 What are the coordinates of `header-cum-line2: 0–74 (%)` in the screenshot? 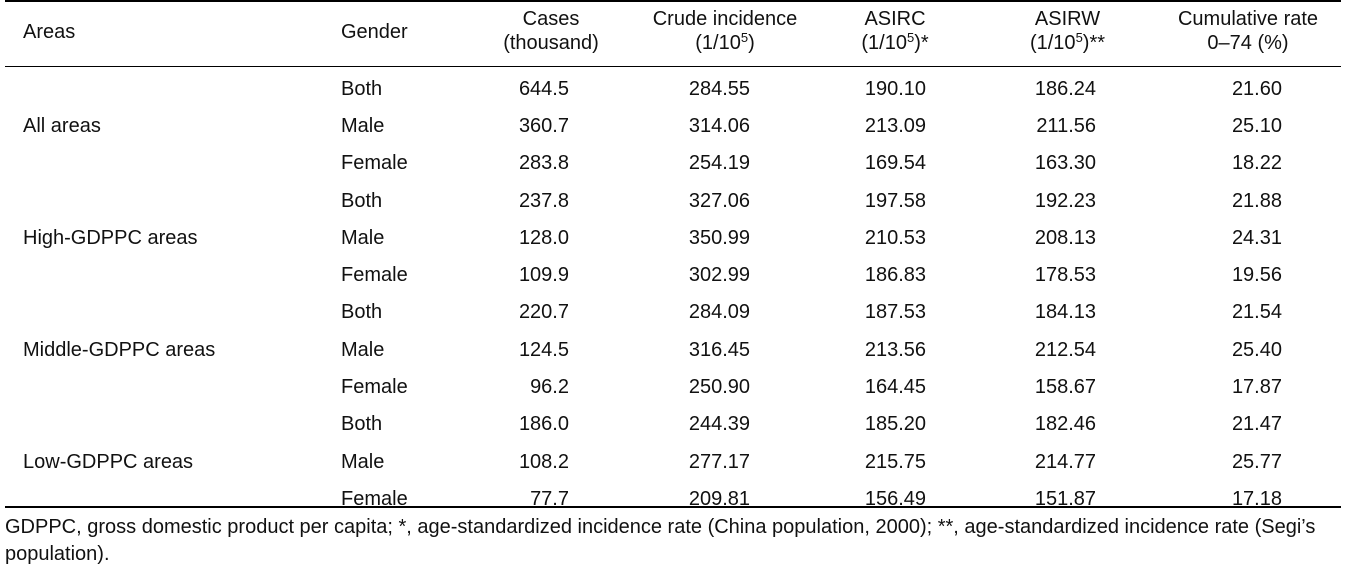 It's located at (1248, 43).